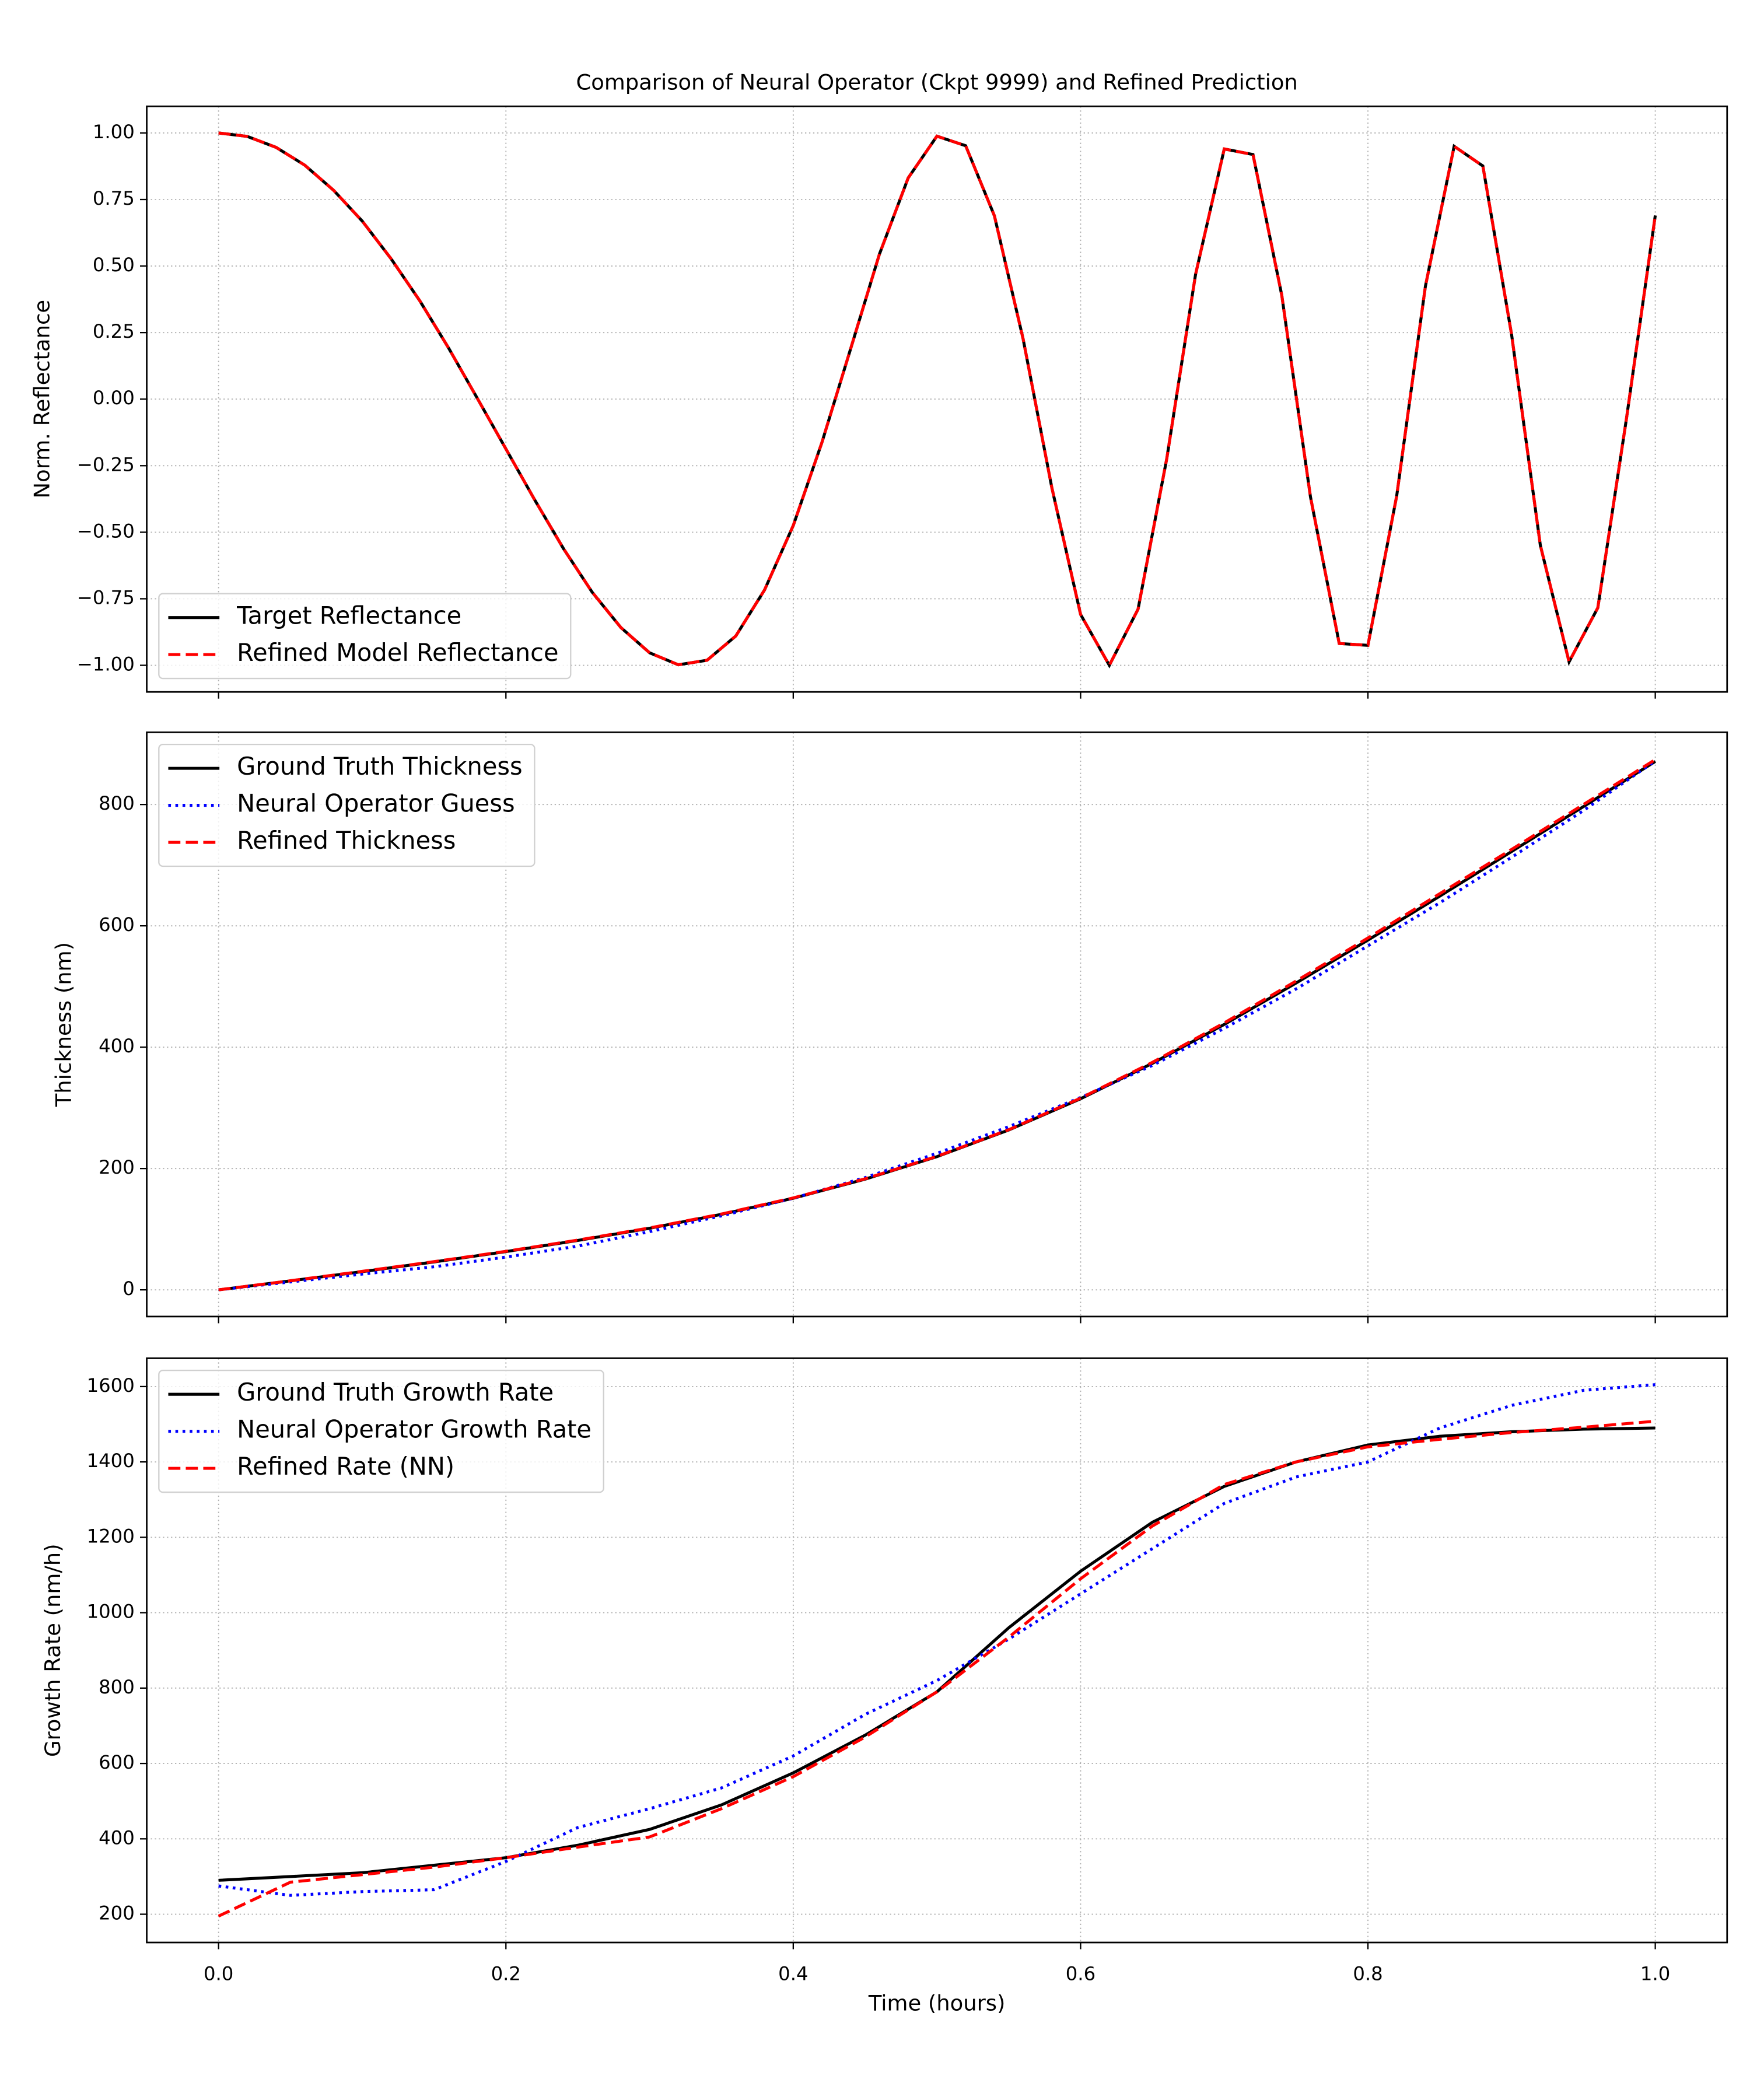 The height and width of the screenshot is (2100, 1750). I want to click on y-tick-label: 1.00, so click(114, 132).